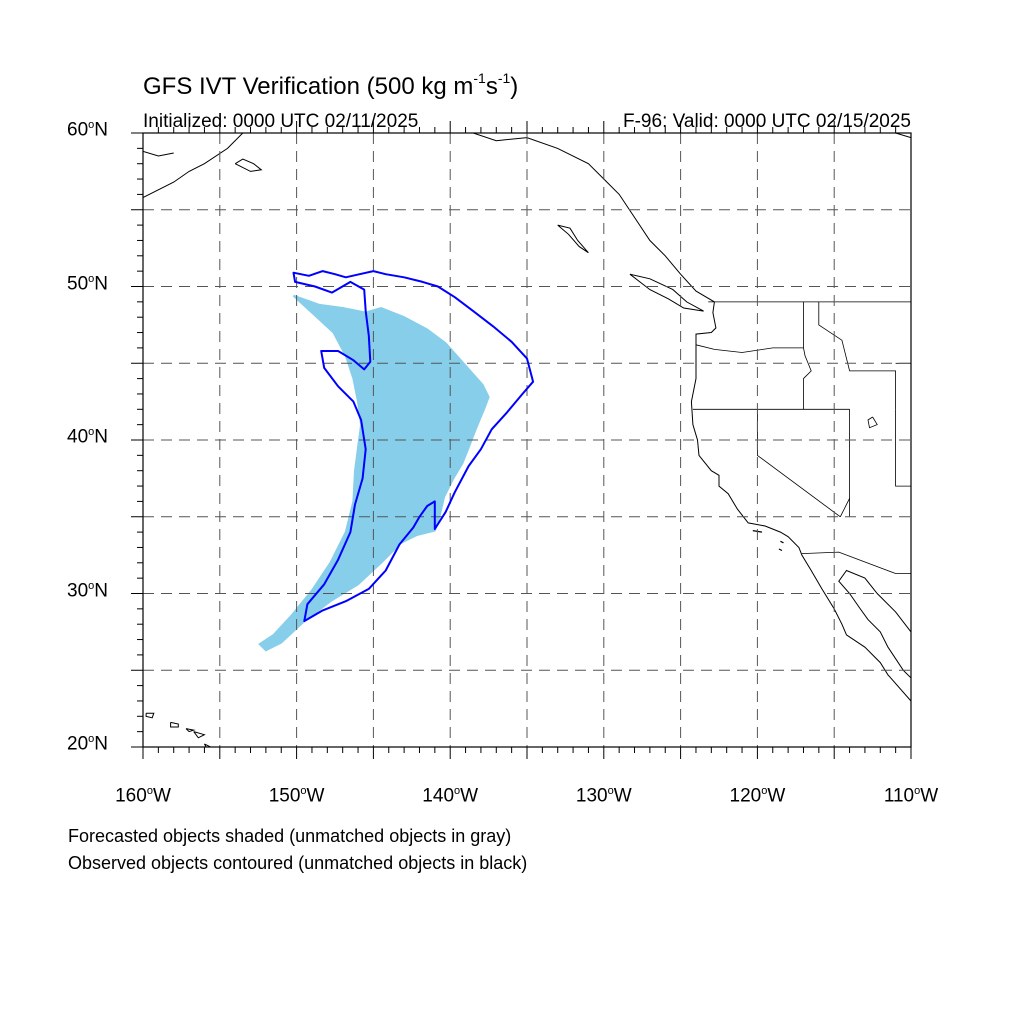  I want to click on lat-label: 40oN, so click(87, 437).